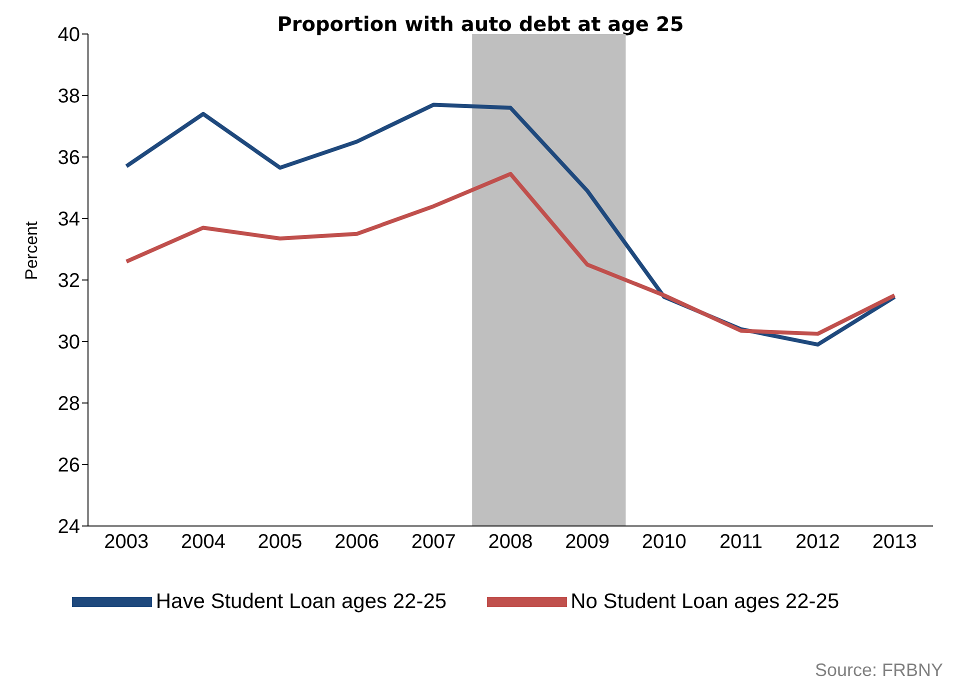  I want to click on y-tick-label: 28, so click(69, 404).